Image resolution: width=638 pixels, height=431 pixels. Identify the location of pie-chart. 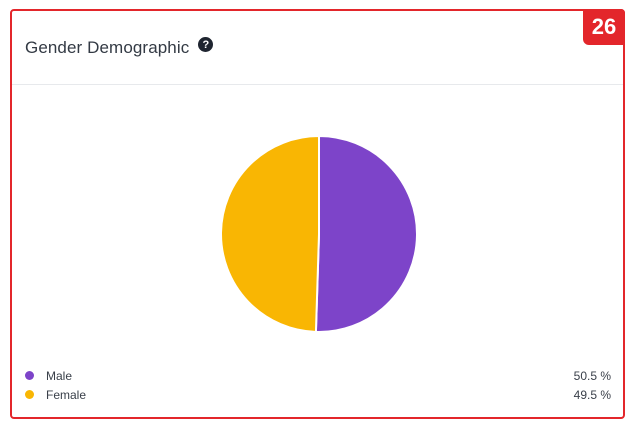
(319, 233).